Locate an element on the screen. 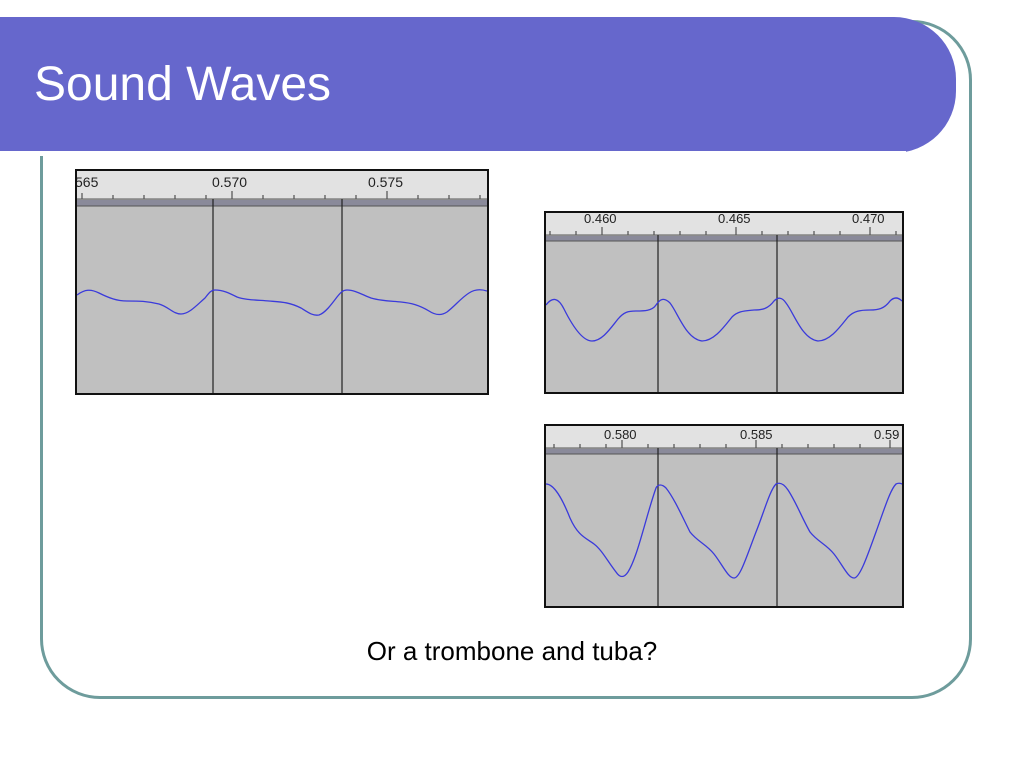  waveform-panel-1: 565 0.570 0.575 is located at coordinates (282, 282).